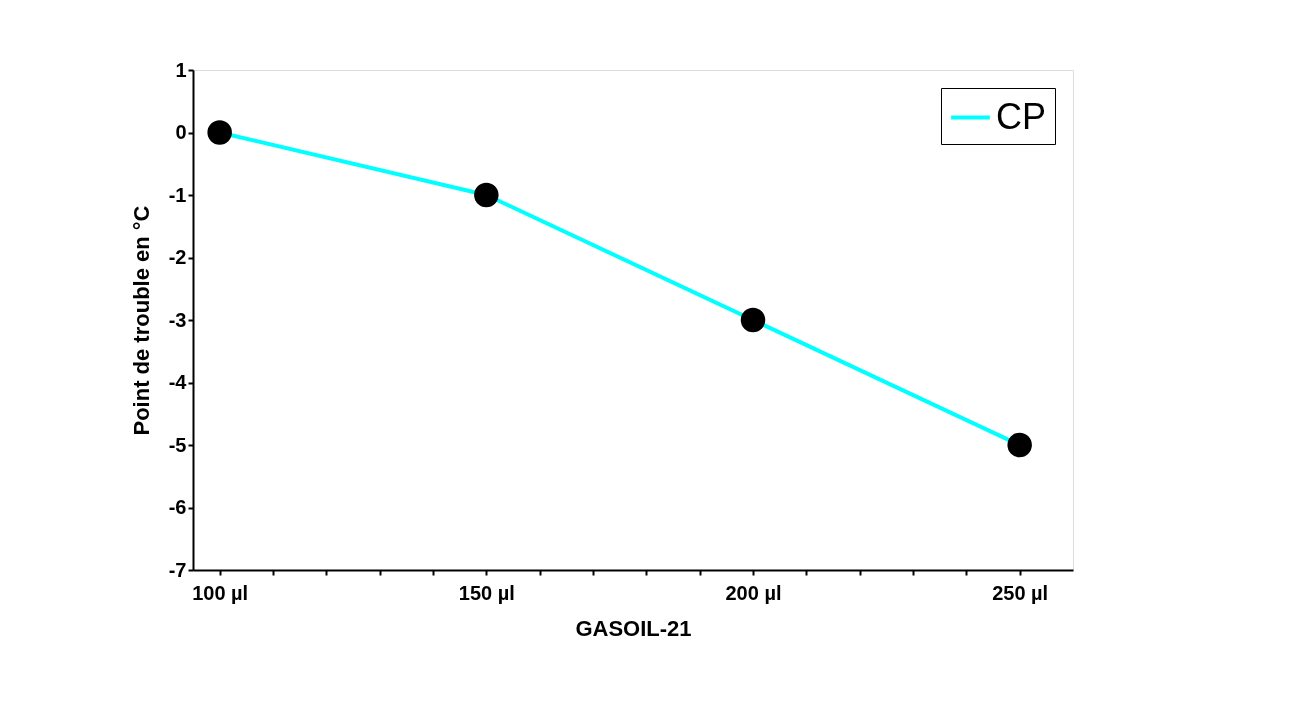 The width and height of the screenshot is (1303, 709). What do you see at coordinates (486, 592) in the screenshot?
I see `x-tick-label: 150 µl` at bounding box center [486, 592].